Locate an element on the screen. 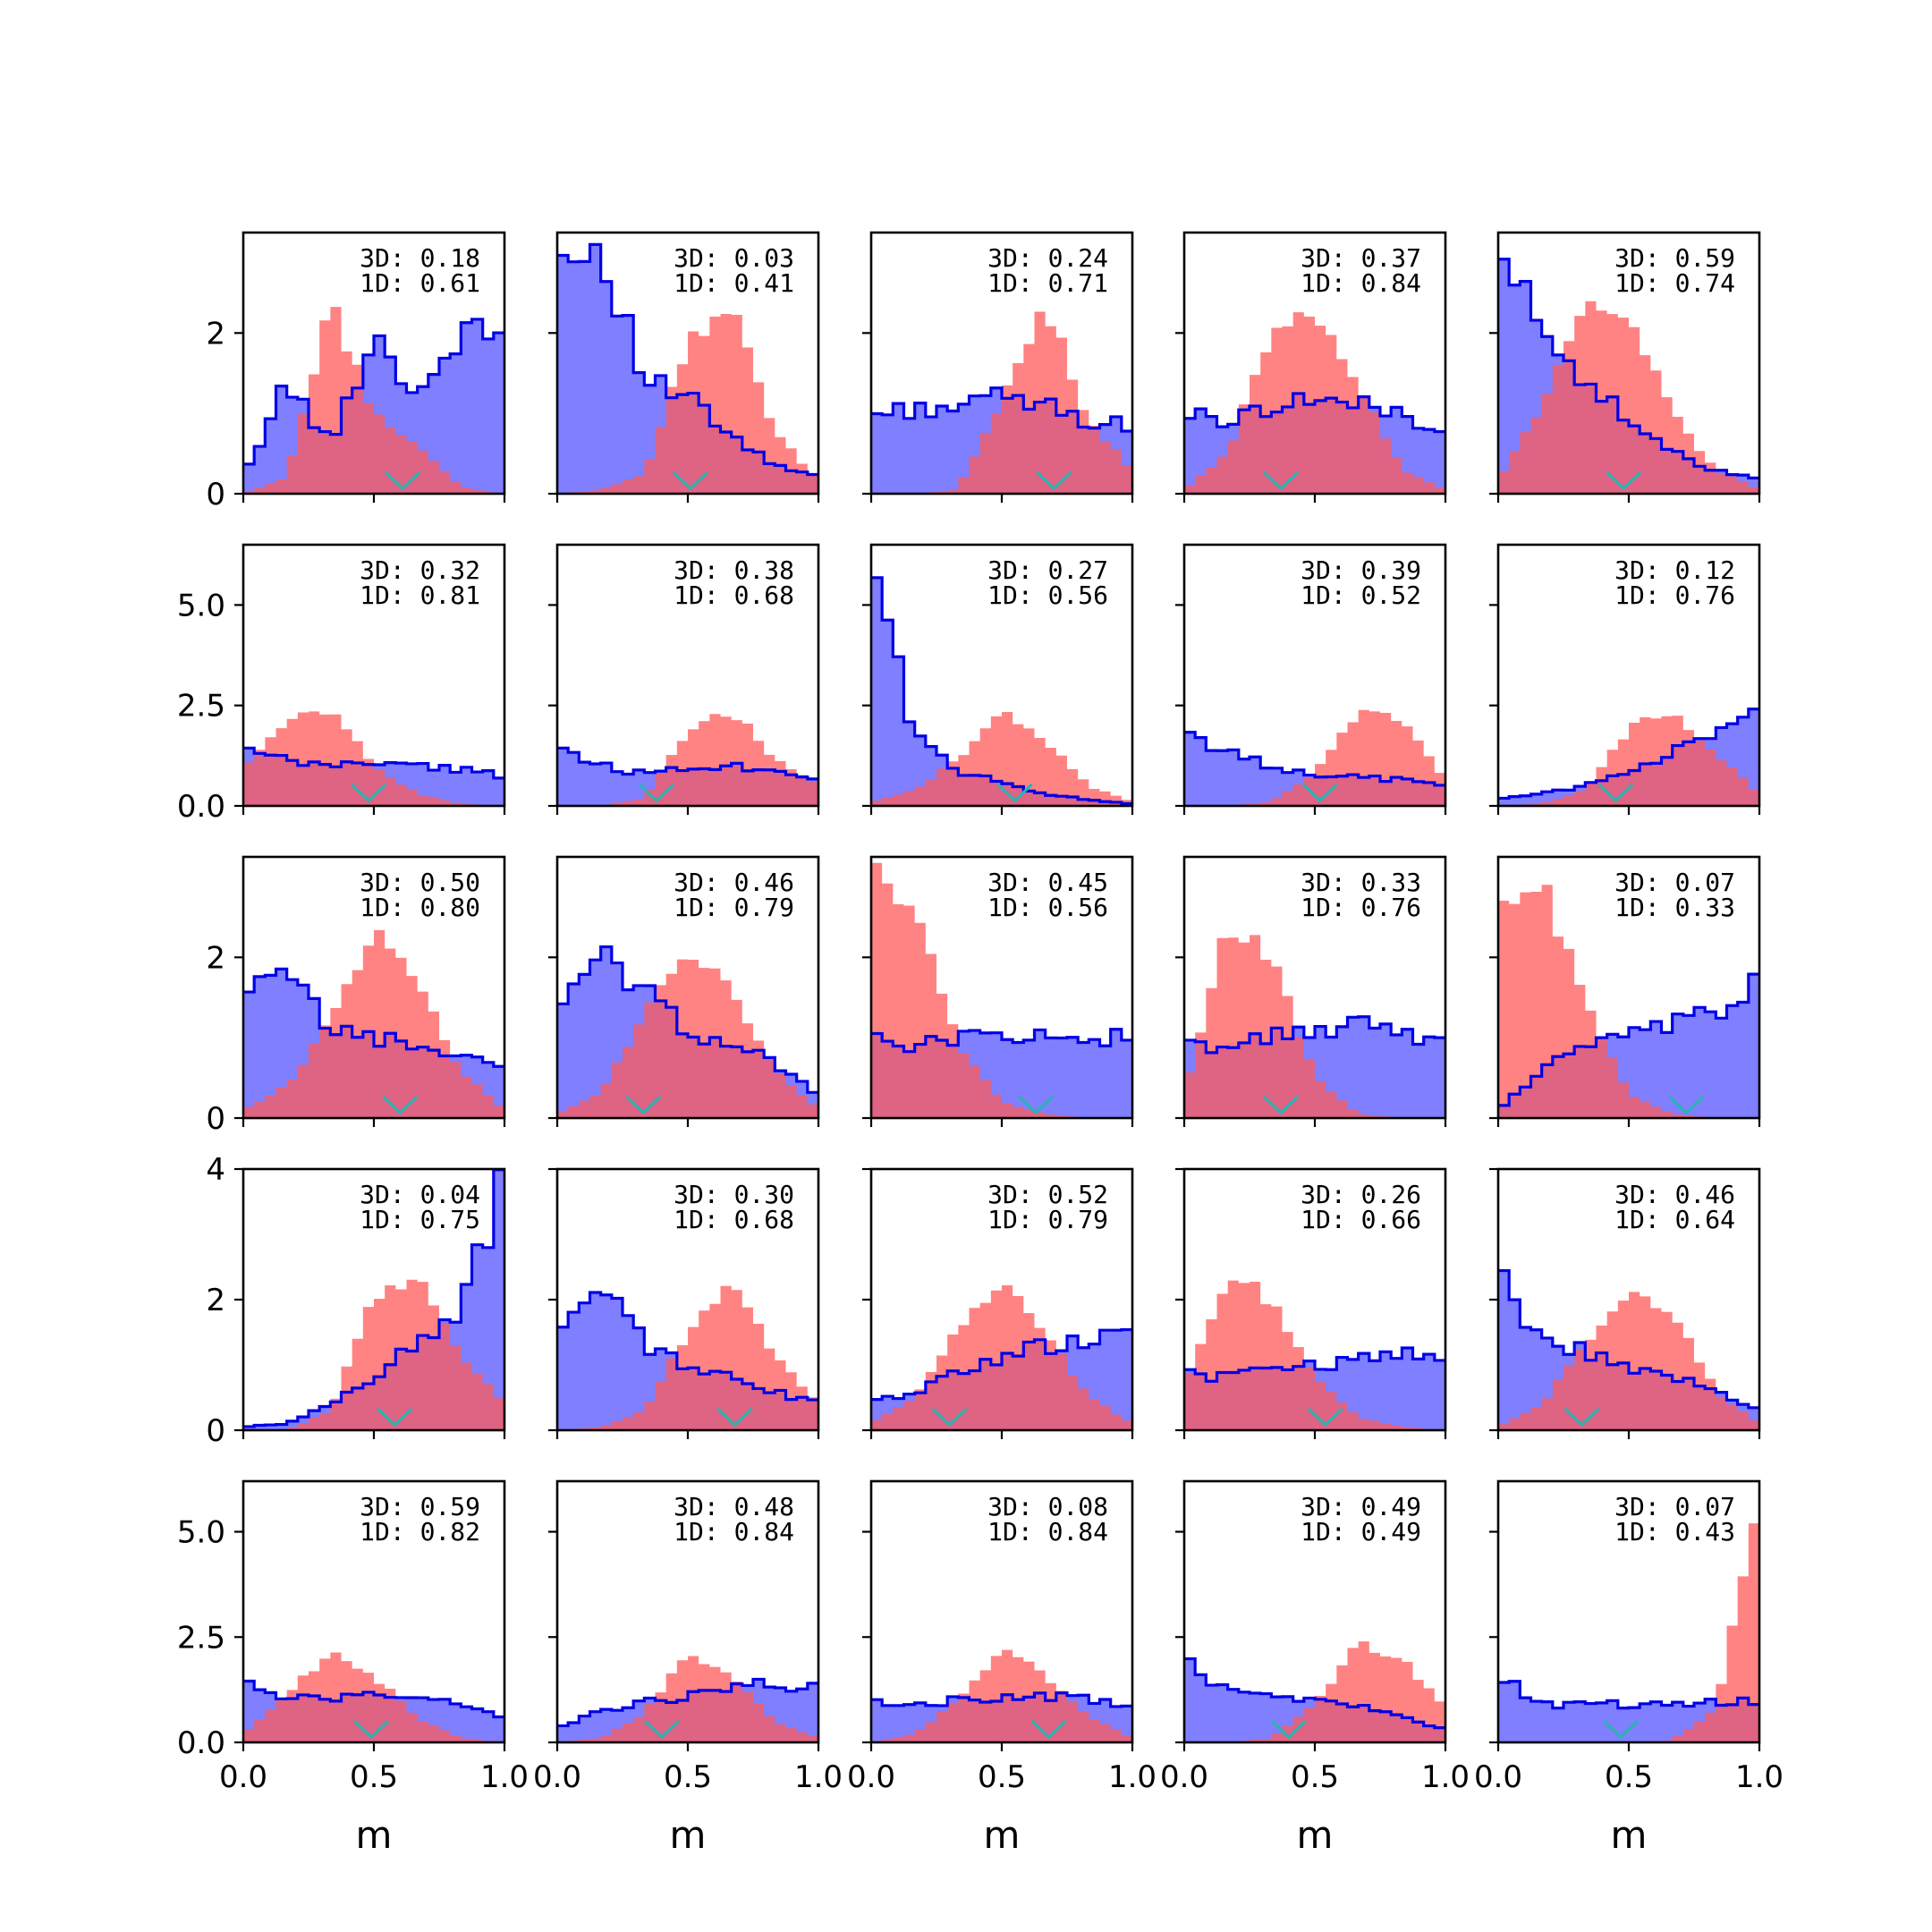 Image resolution: width=1932 pixels, height=1932 pixels. annotation-1d: 1D: 0.80 is located at coordinates (420, 907).